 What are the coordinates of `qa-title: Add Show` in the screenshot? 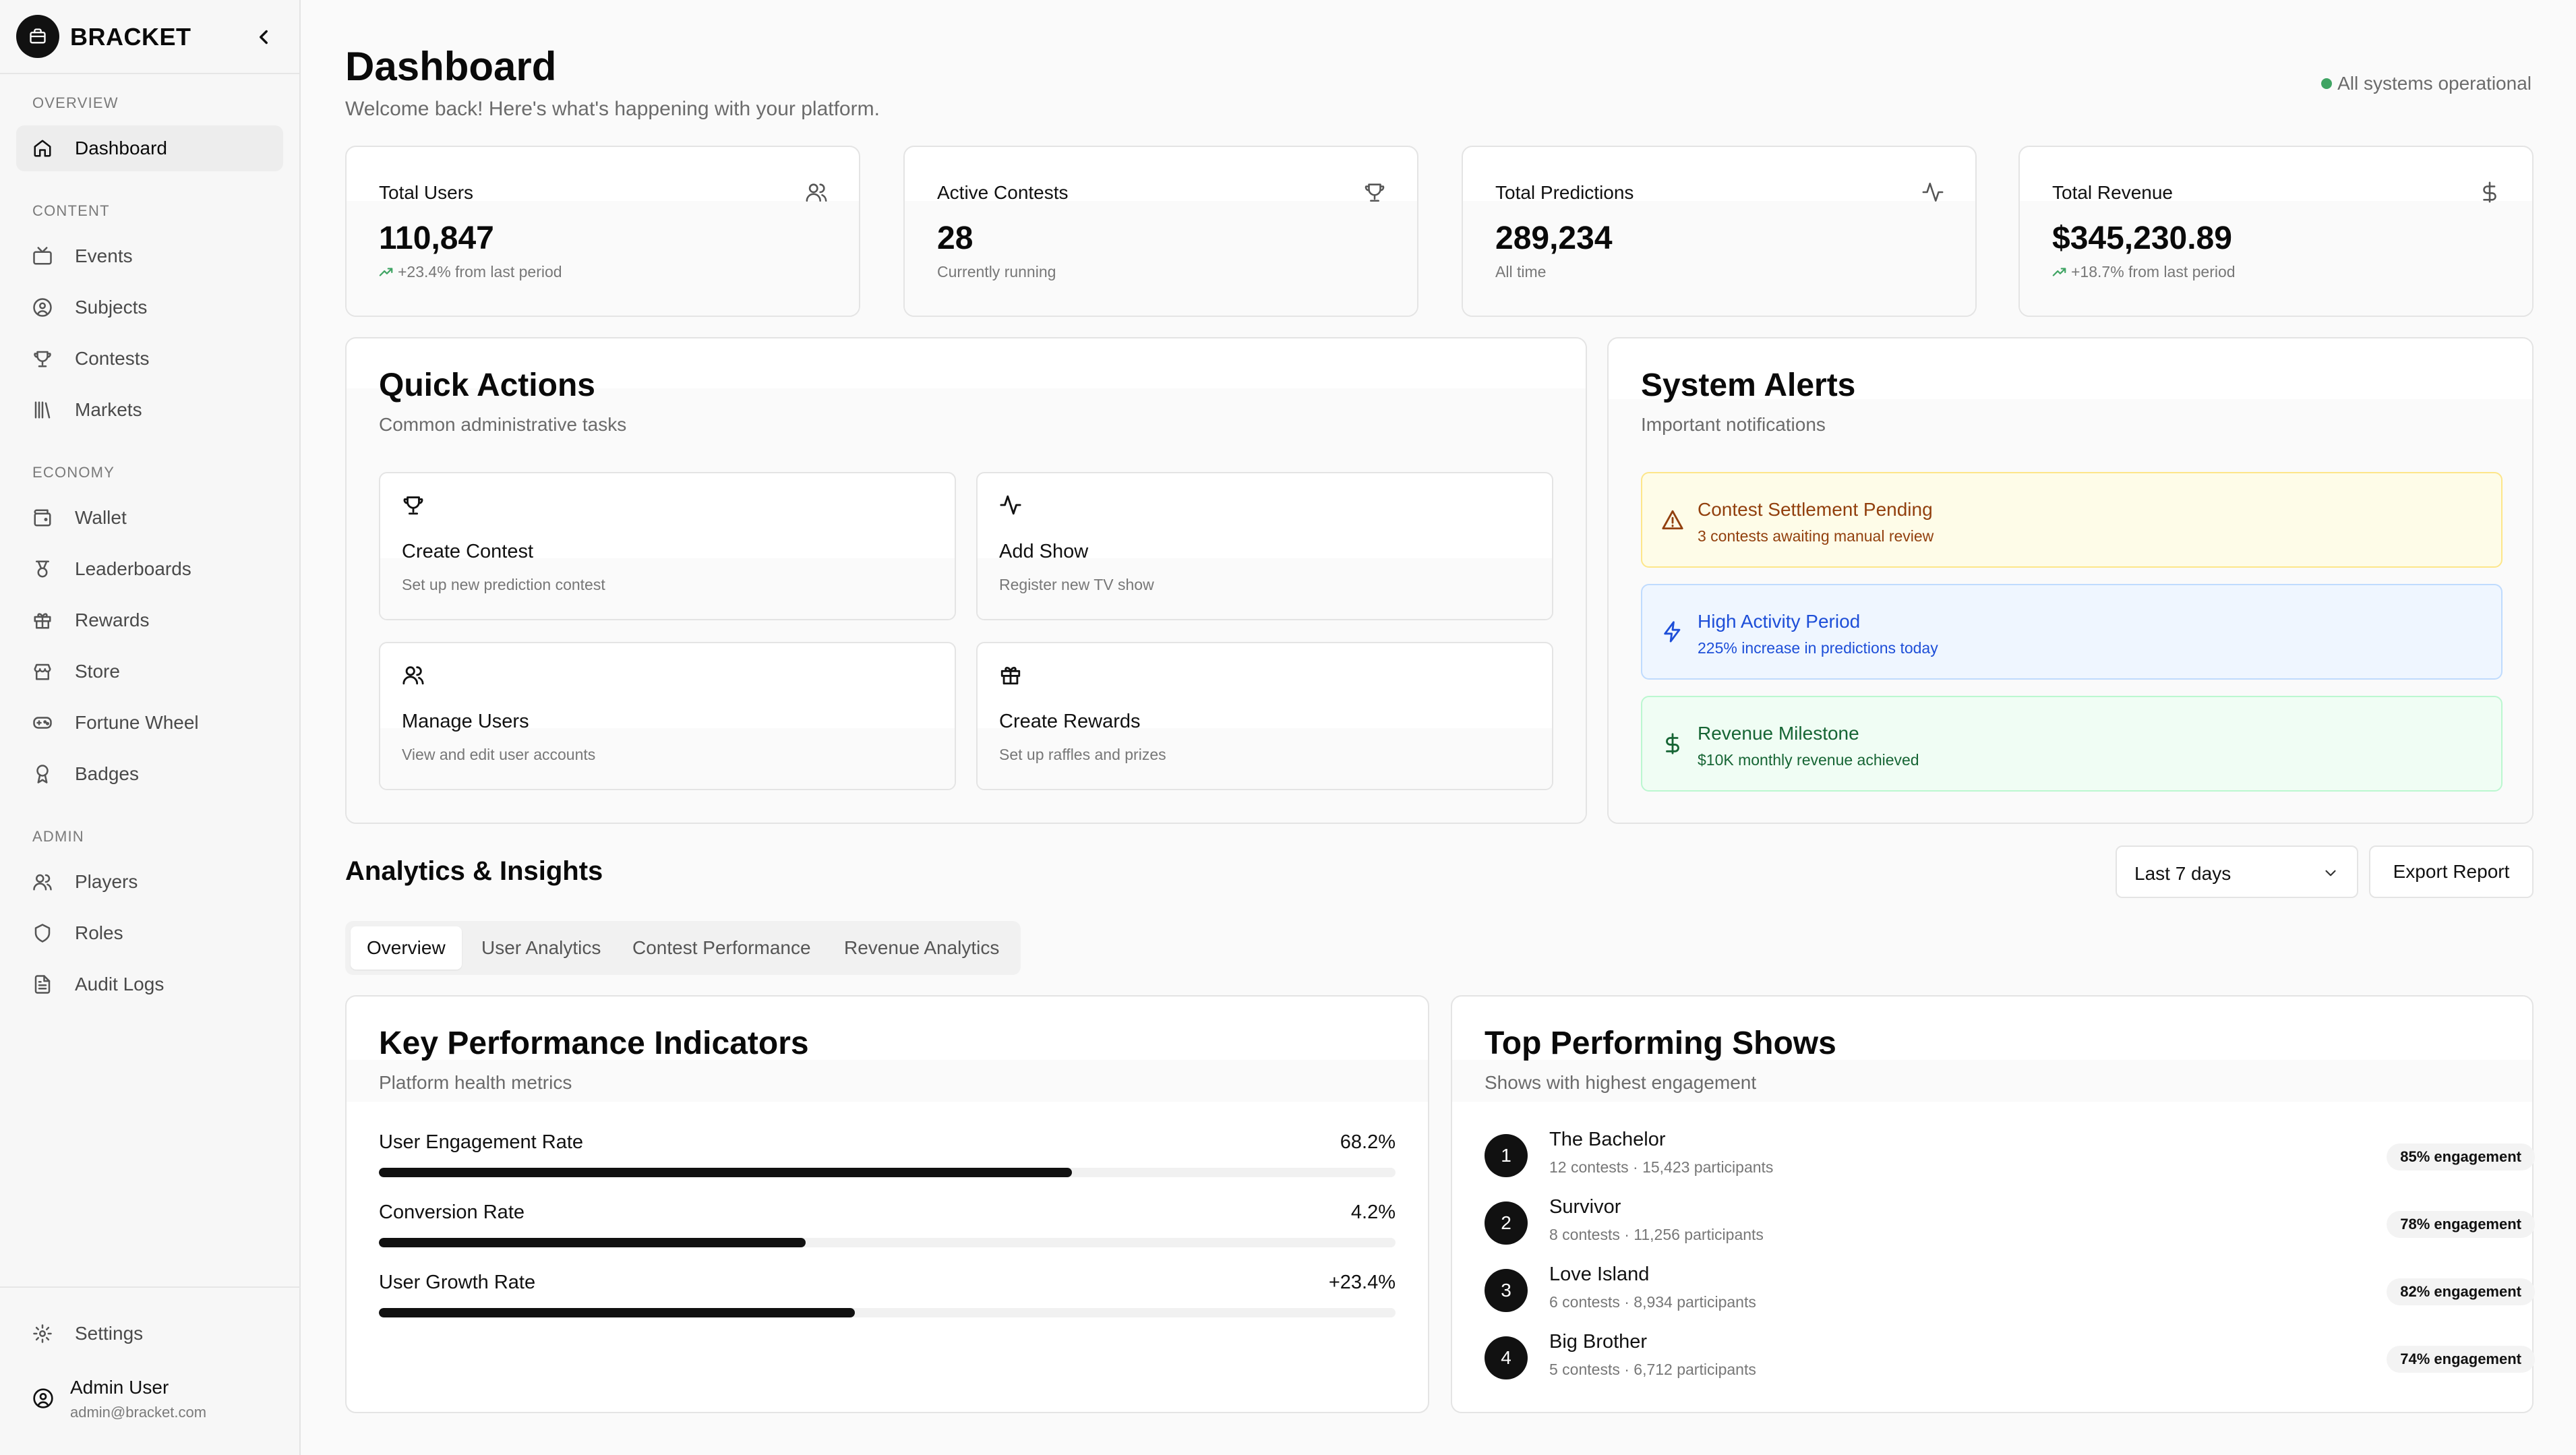 It's located at (1044, 551).